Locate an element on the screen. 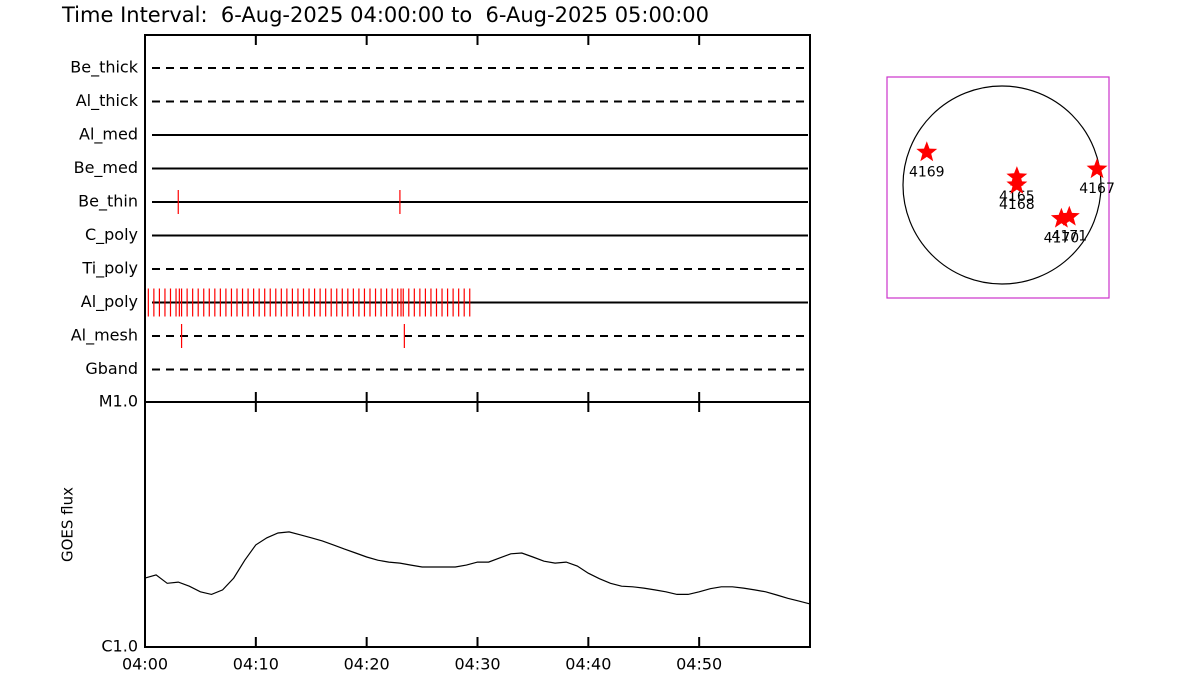 This screenshot has width=1200, height=700. x-tick-label: 04:00 is located at coordinates (145, 664).